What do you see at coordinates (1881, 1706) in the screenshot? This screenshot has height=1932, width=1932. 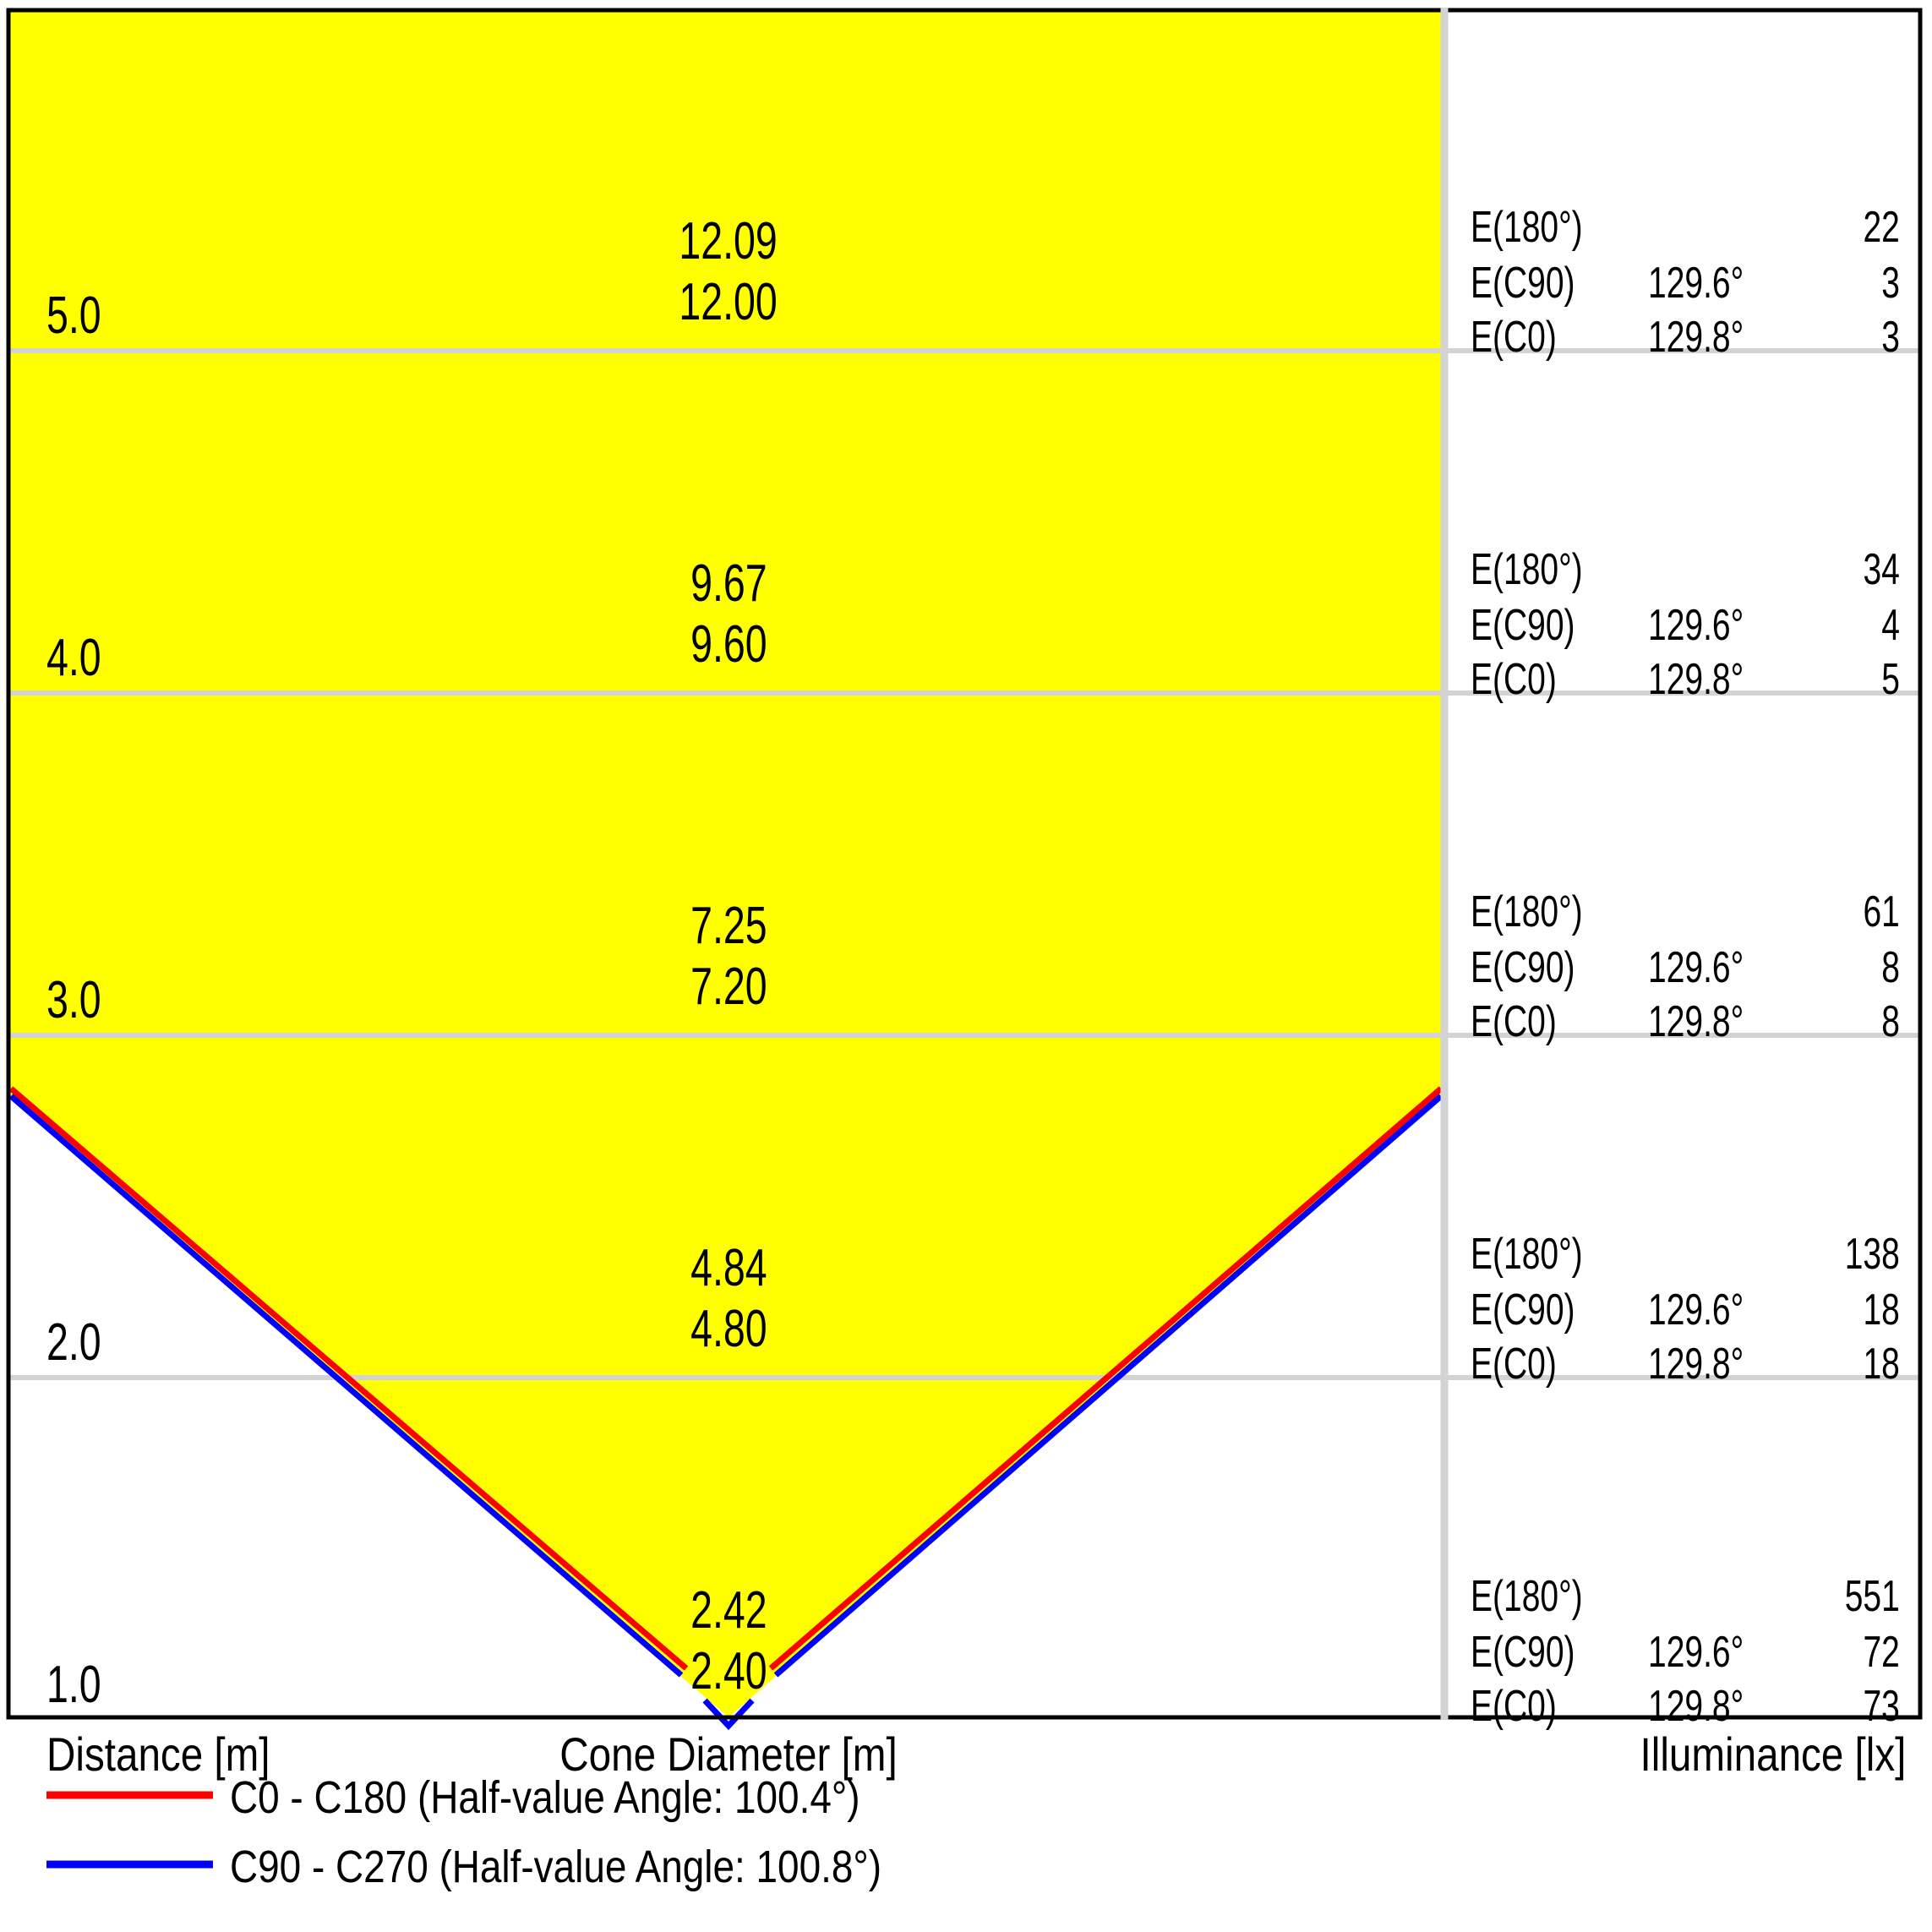 I see `illuminance-ec0-value: 73` at bounding box center [1881, 1706].